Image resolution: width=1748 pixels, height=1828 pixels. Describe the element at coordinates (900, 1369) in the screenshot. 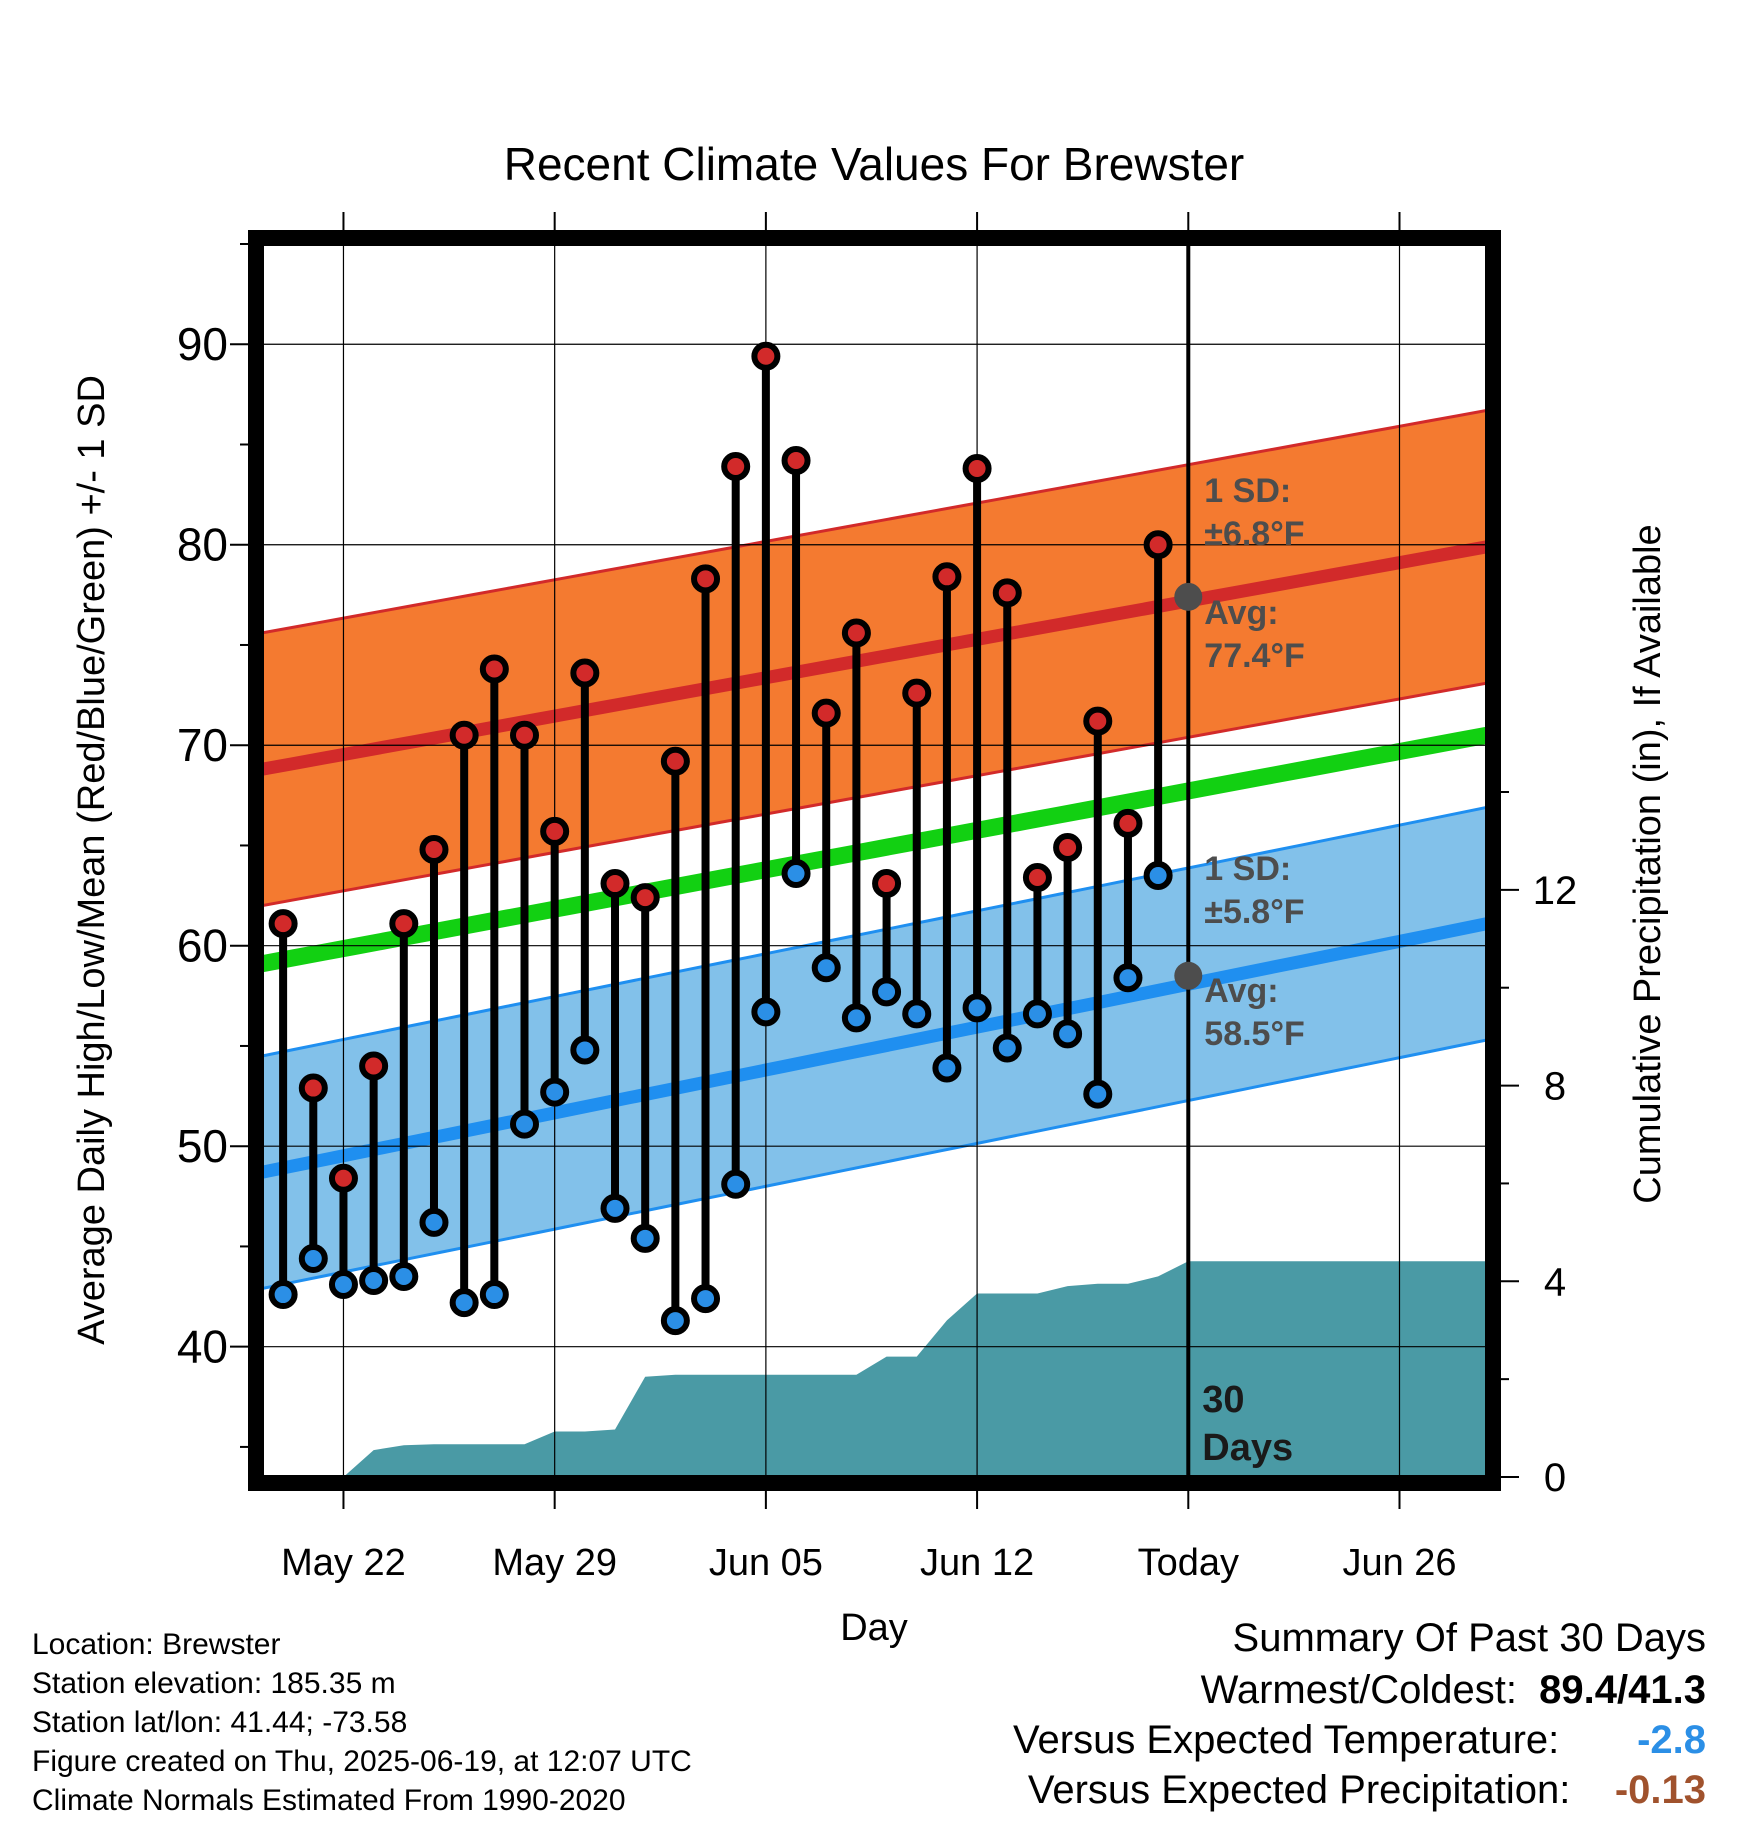

I see `precipitation-area` at that location.